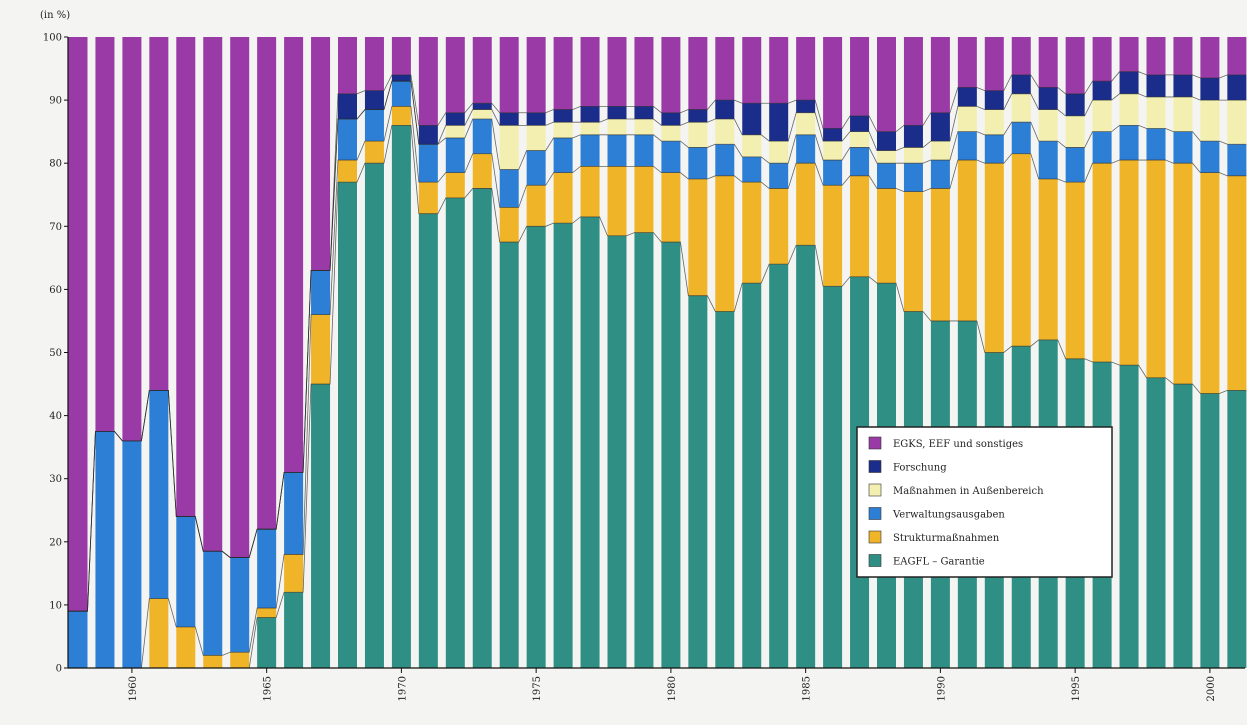 This screenshot has width=1247, height=725. What do you see at coordinates (240, 660) in the screenshot?
I see `bar-strukturma-nahmen-1964` at bounding box center [240, 660].